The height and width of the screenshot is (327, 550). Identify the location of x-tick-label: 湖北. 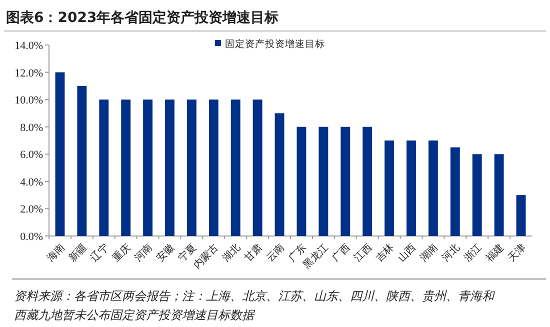
(231, 253).